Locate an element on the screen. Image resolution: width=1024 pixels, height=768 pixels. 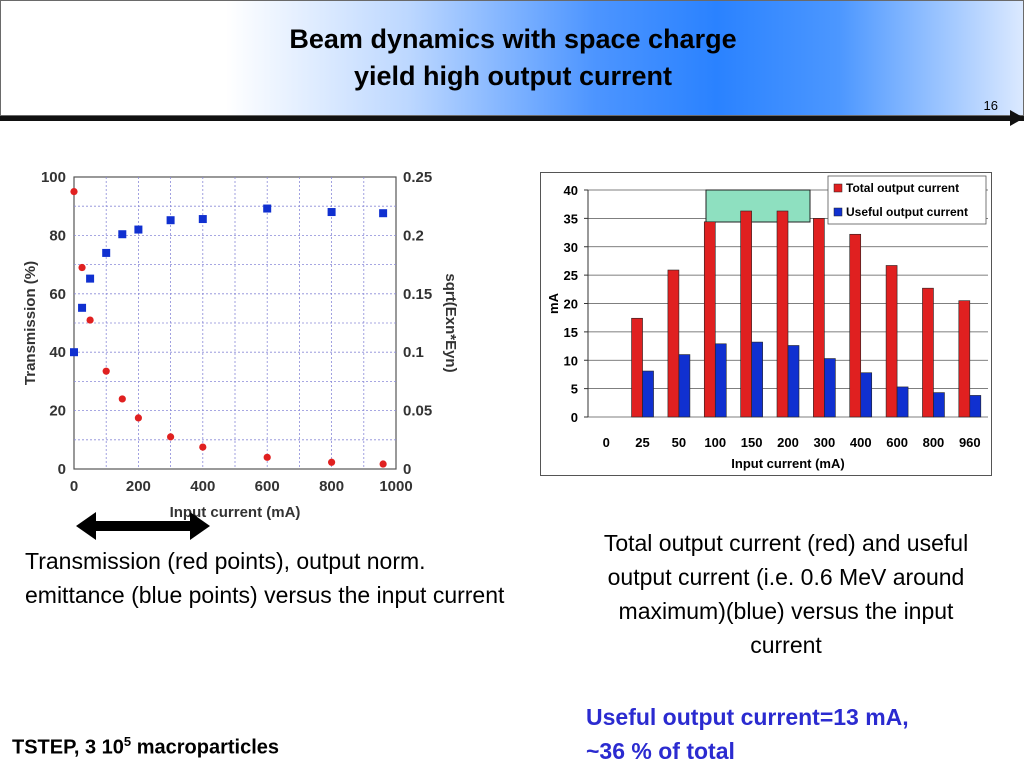
header-rule-arrowhead is located at coordinates (1017, 118).